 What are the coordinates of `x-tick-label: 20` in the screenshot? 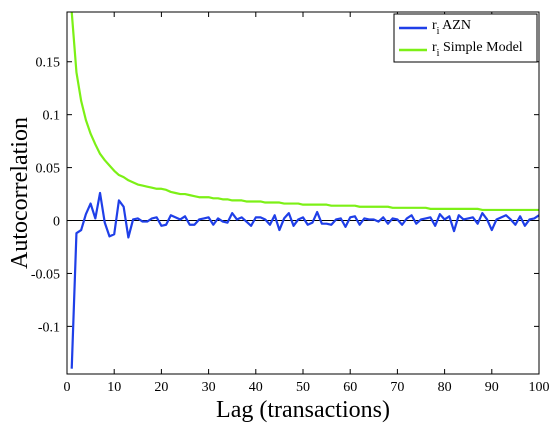 It's located at (161, 387).